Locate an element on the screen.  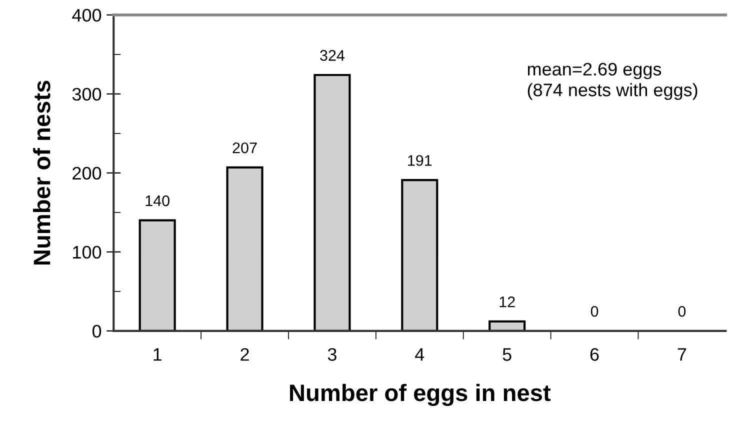
data-label: 12 is located at coordinates (507, 302).